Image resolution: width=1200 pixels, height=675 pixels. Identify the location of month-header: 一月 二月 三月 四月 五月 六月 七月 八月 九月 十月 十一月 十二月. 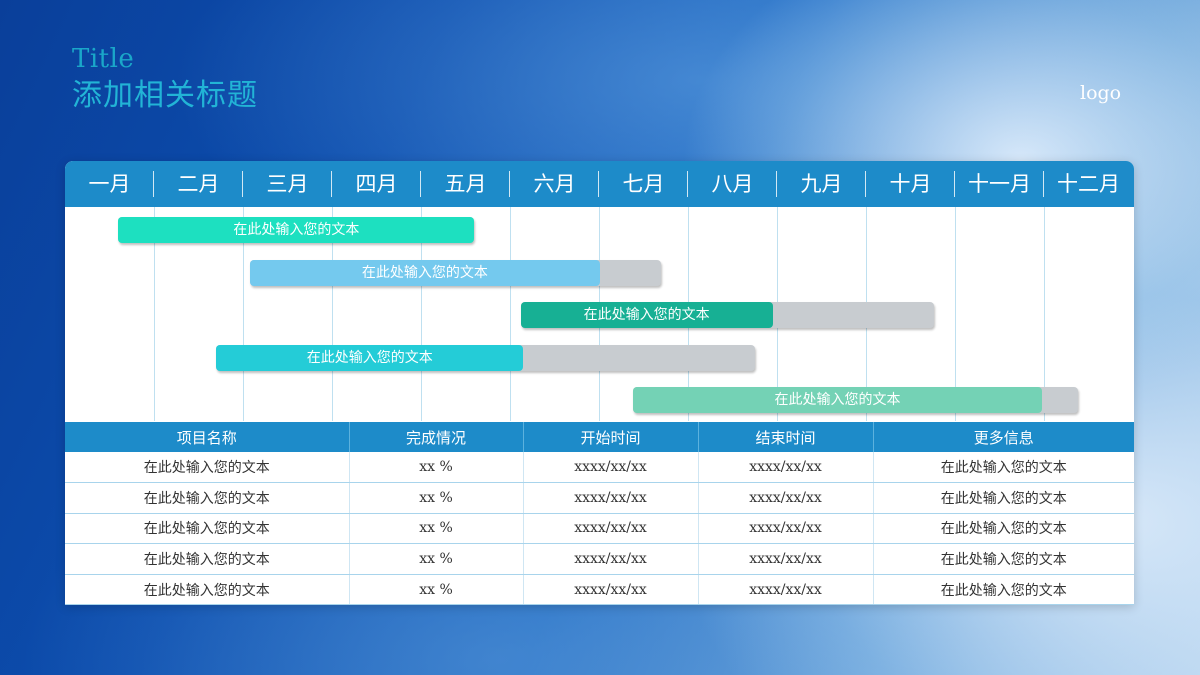
(599, 184).